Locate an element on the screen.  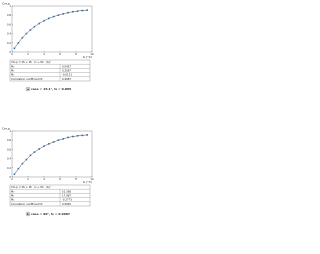
table-value: -0.0121 is located at coordinates (67, 75).